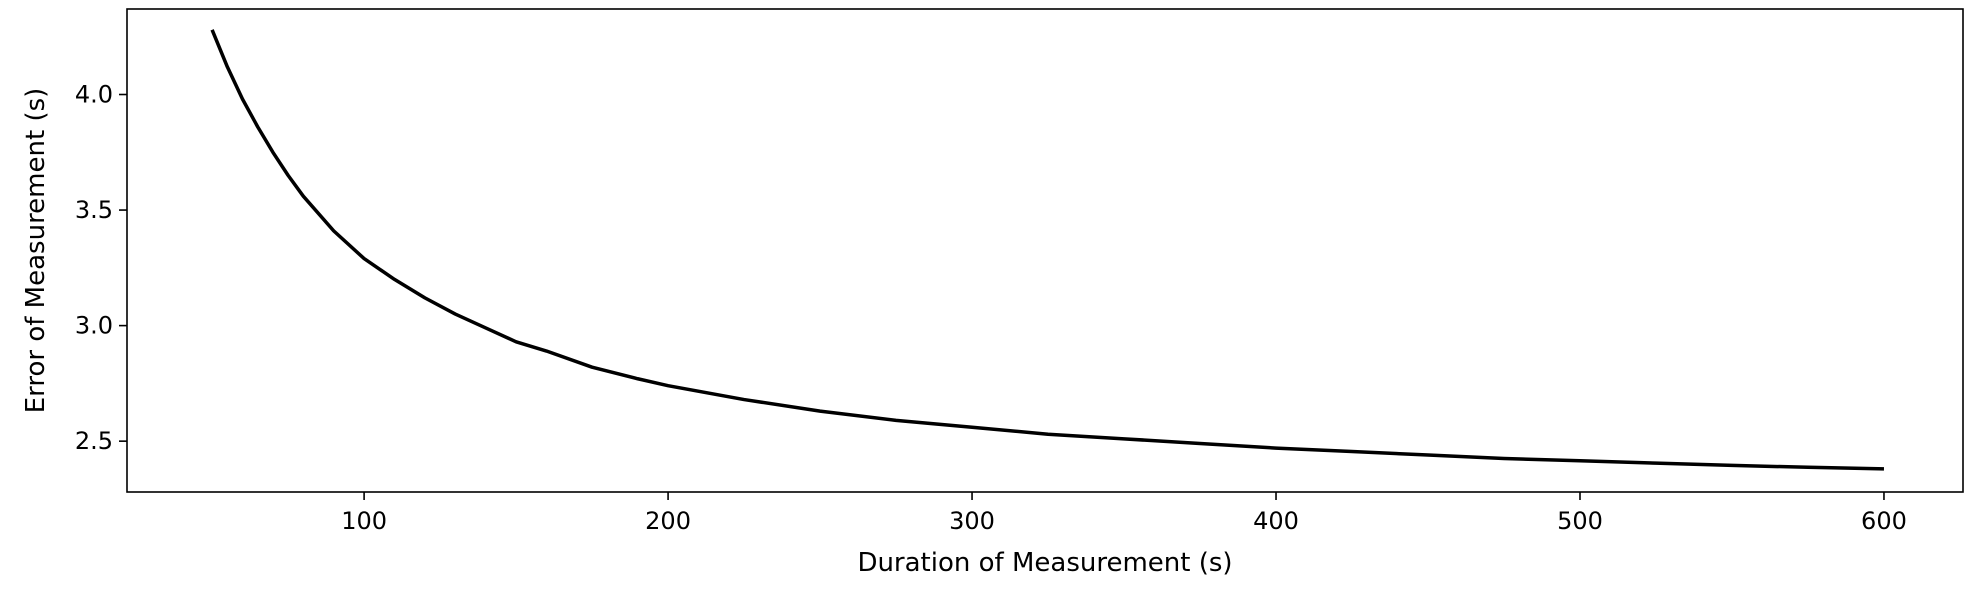  I want to click on y-tick-label: 4.0, so click(94, 95).